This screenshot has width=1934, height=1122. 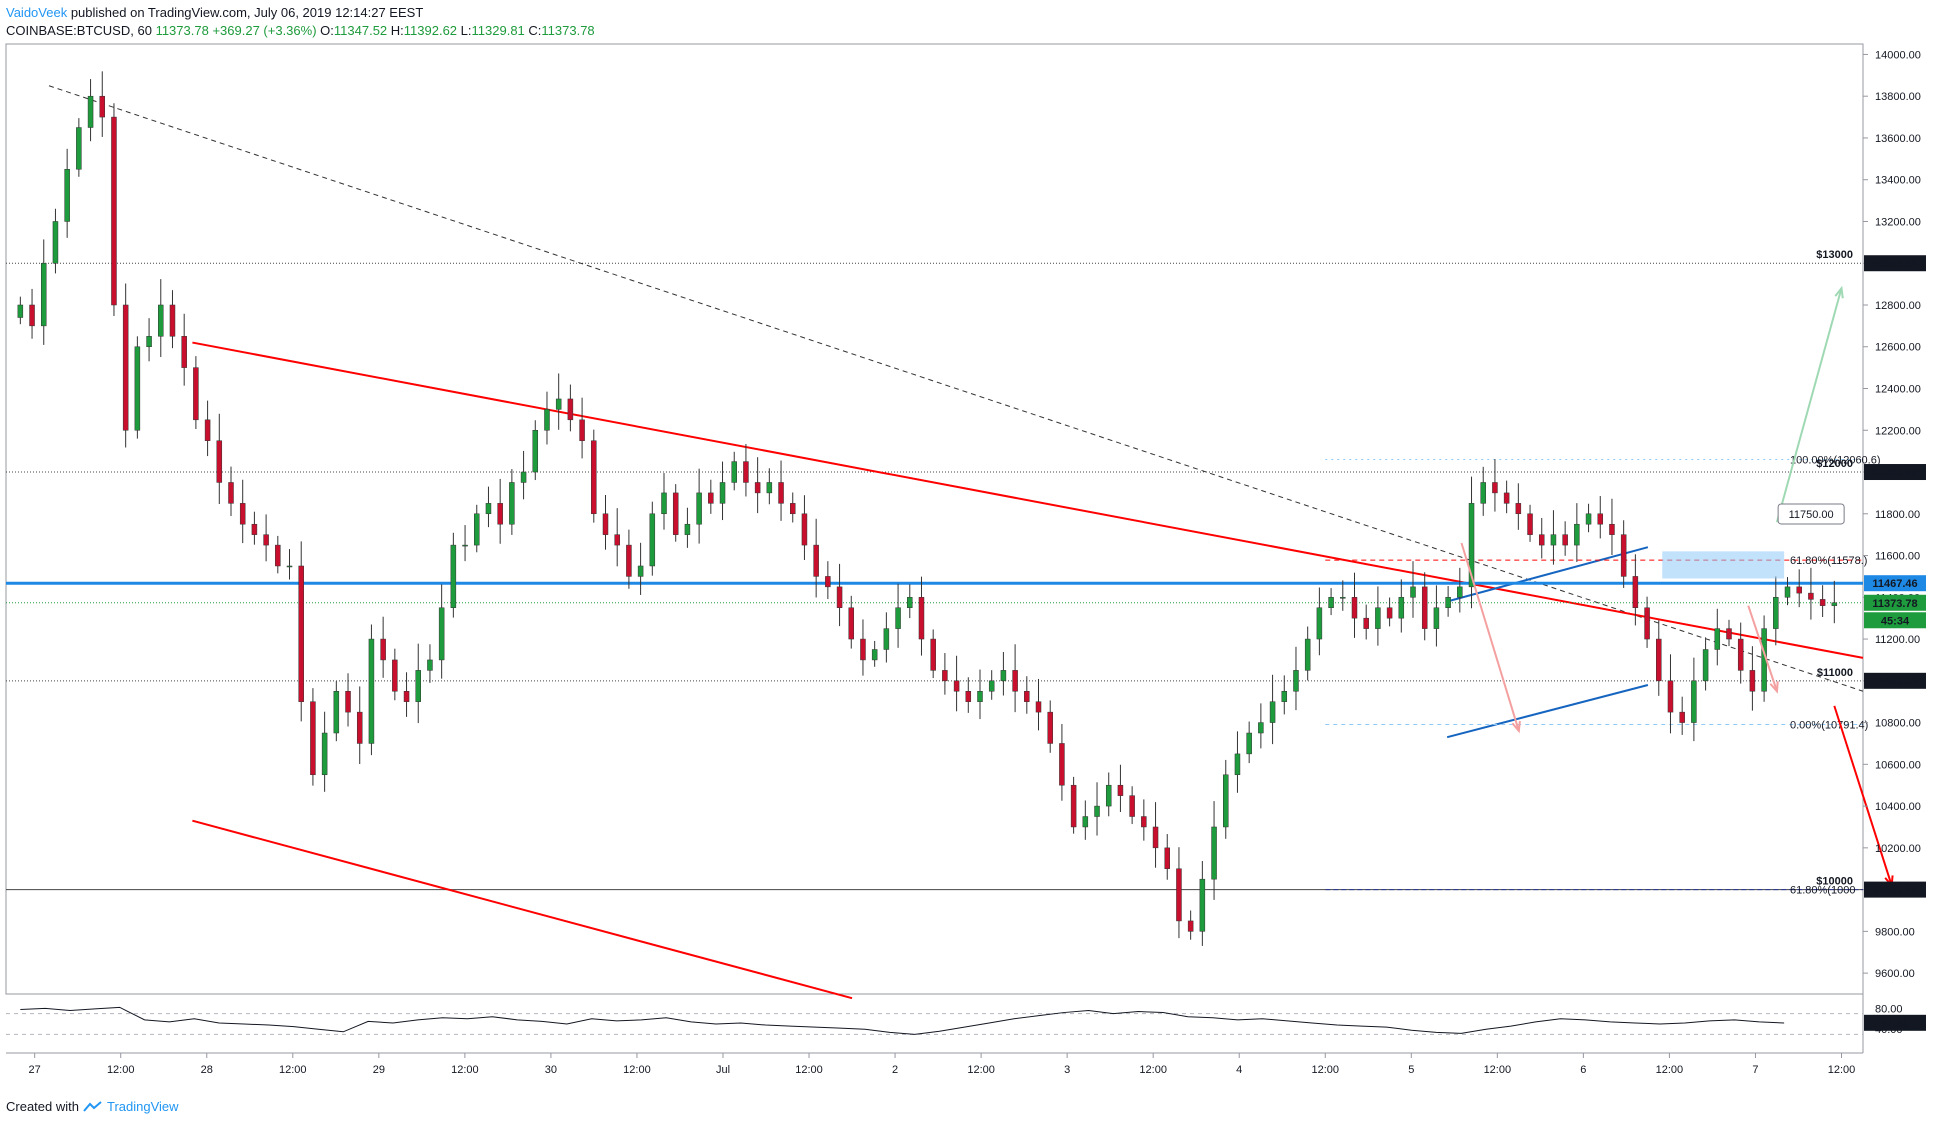 I want to click on low-value: 11329.81, so click(x=498, y=30).